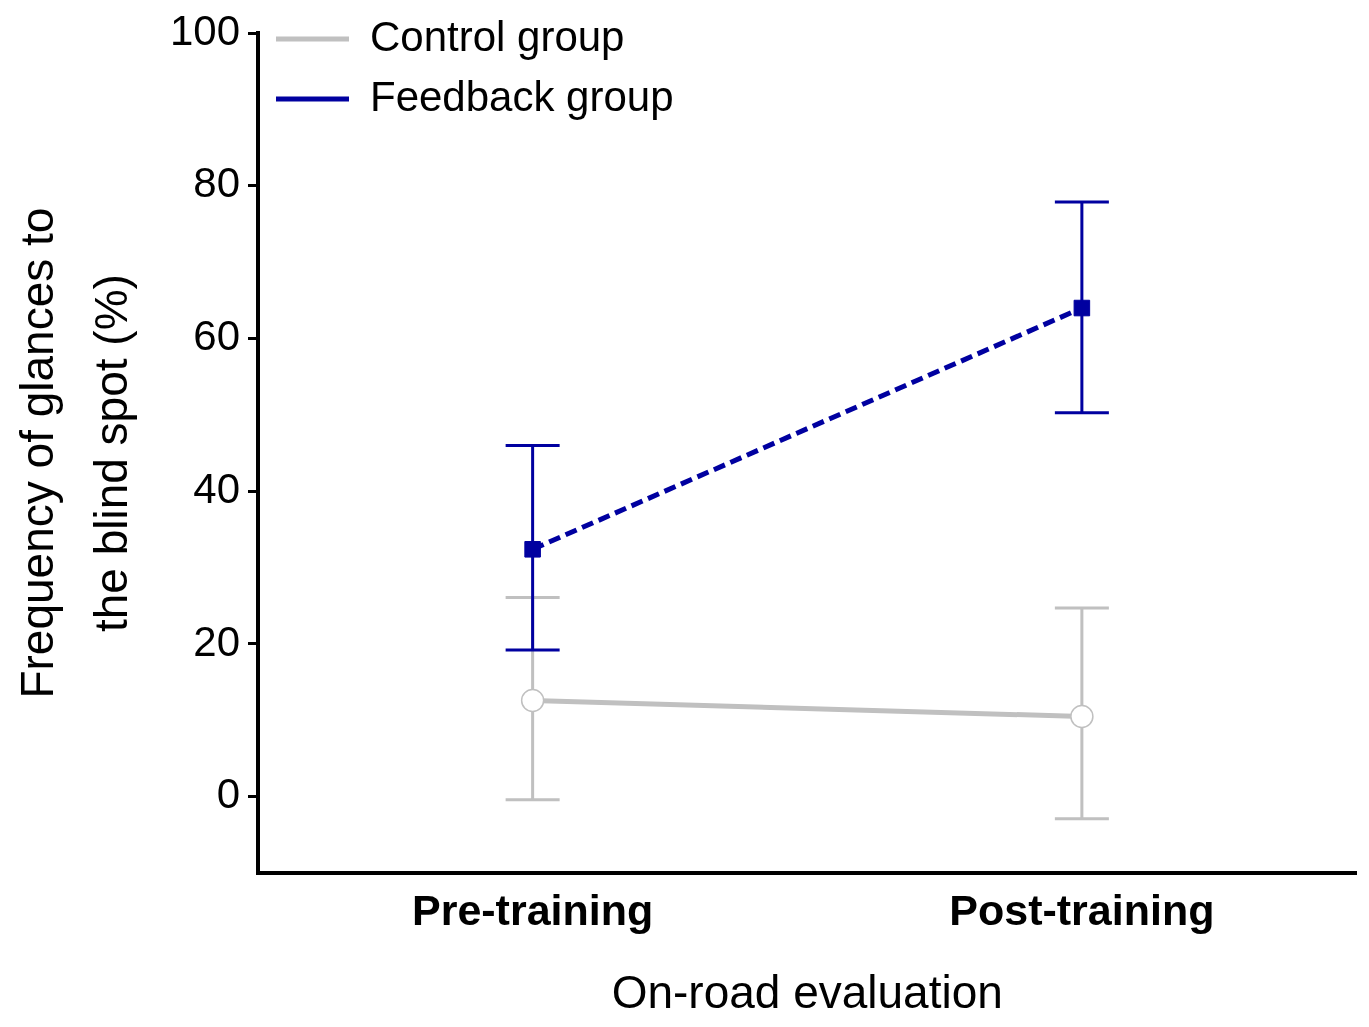 The height and width of the screenshot is (1027, 1369). Describe the element at coordinates (522, 96) in the screenshot. I see `legend-label: Feedback group` at that location.